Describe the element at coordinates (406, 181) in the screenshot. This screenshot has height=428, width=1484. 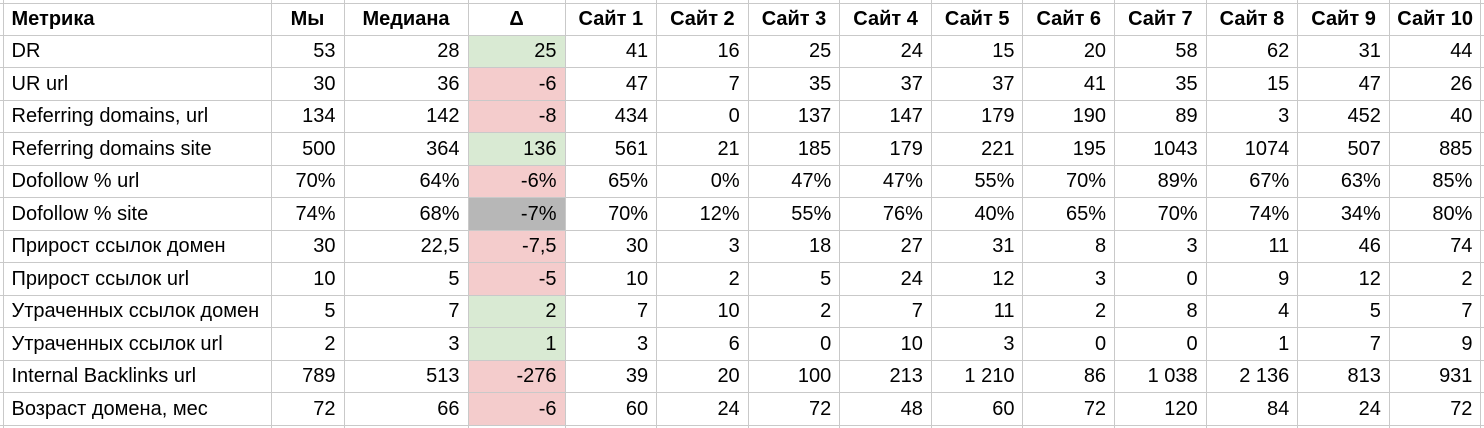
I see `median-value-cell: 64%` at that location.